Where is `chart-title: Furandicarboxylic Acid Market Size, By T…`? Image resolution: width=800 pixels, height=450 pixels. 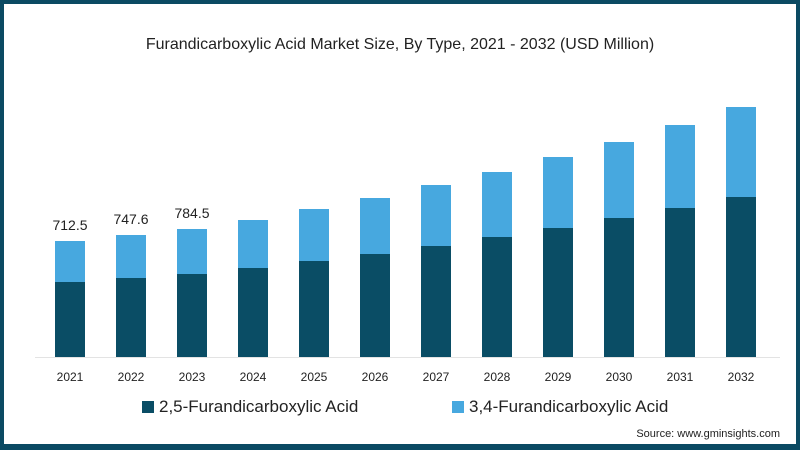 chart-title: Furandicarboxylic Acid Market Size, By T… is located at coordinates (400, 44).